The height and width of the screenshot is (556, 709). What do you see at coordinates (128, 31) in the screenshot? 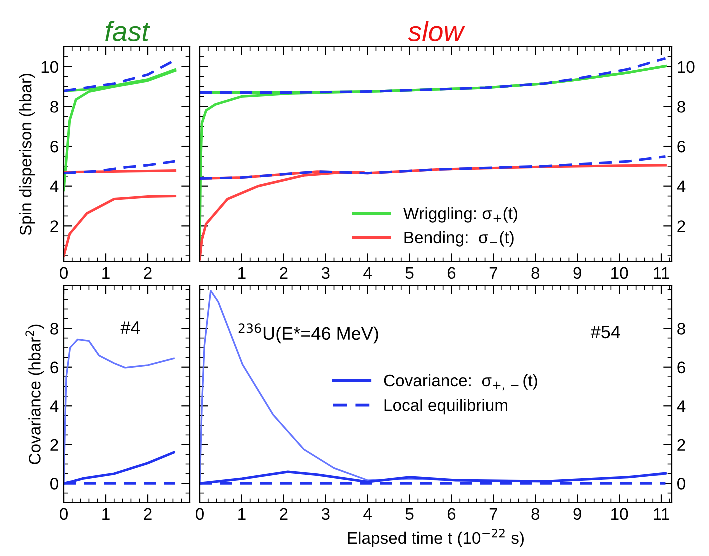
I see `chart-title: fast` at bounding box center [128, 31].